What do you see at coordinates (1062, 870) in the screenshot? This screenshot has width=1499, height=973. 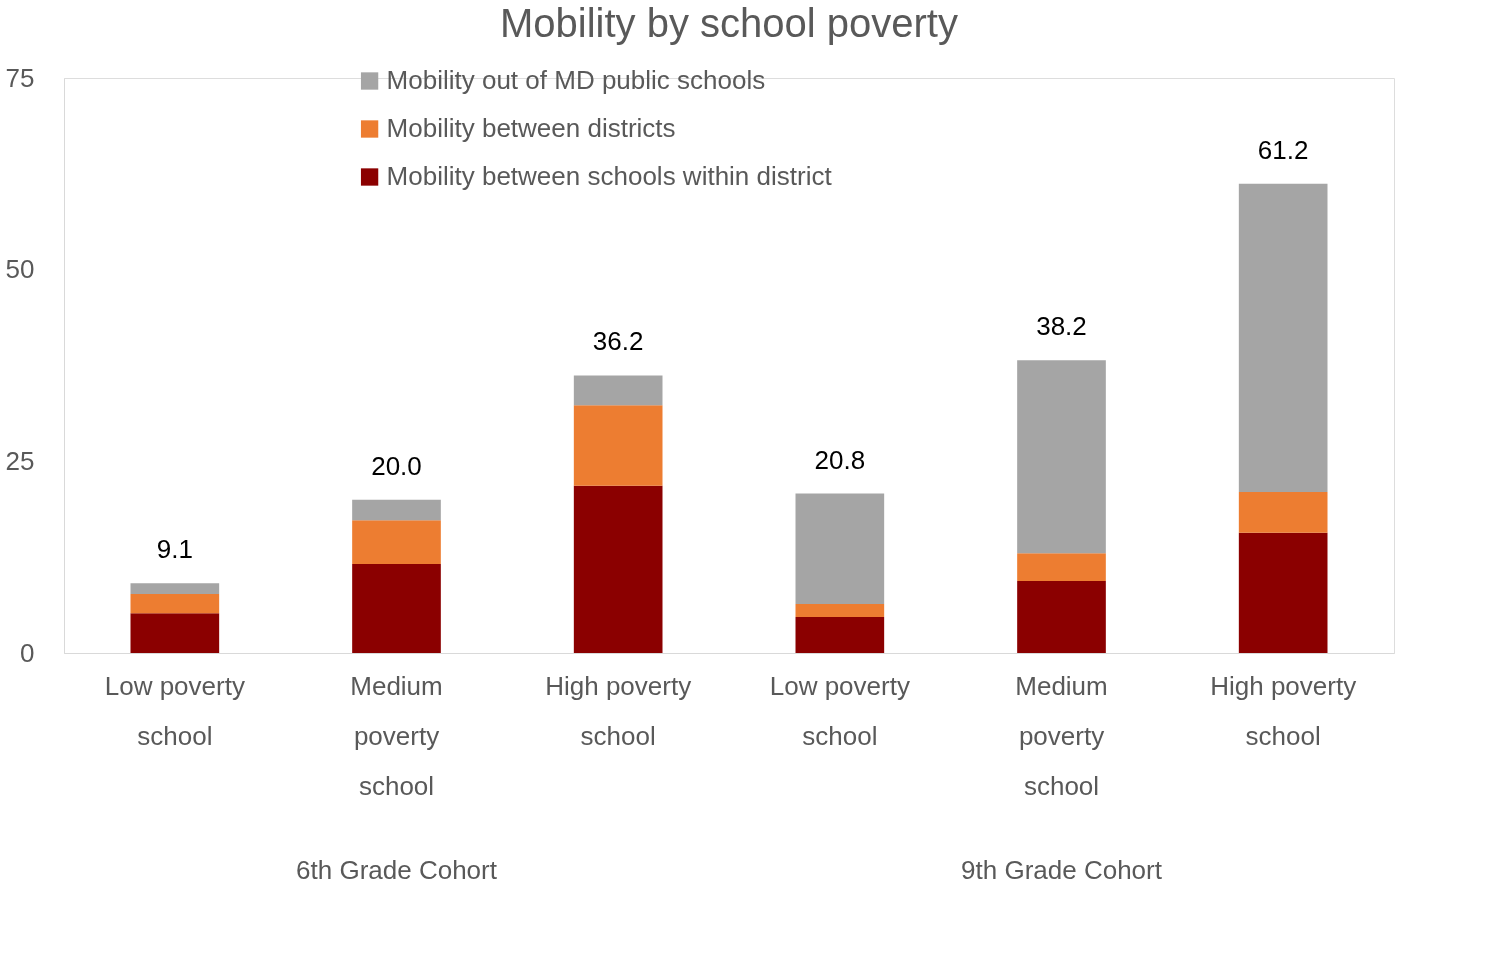 I see `text: 9th Grade Cohort` at bounding box center [1062, 870].